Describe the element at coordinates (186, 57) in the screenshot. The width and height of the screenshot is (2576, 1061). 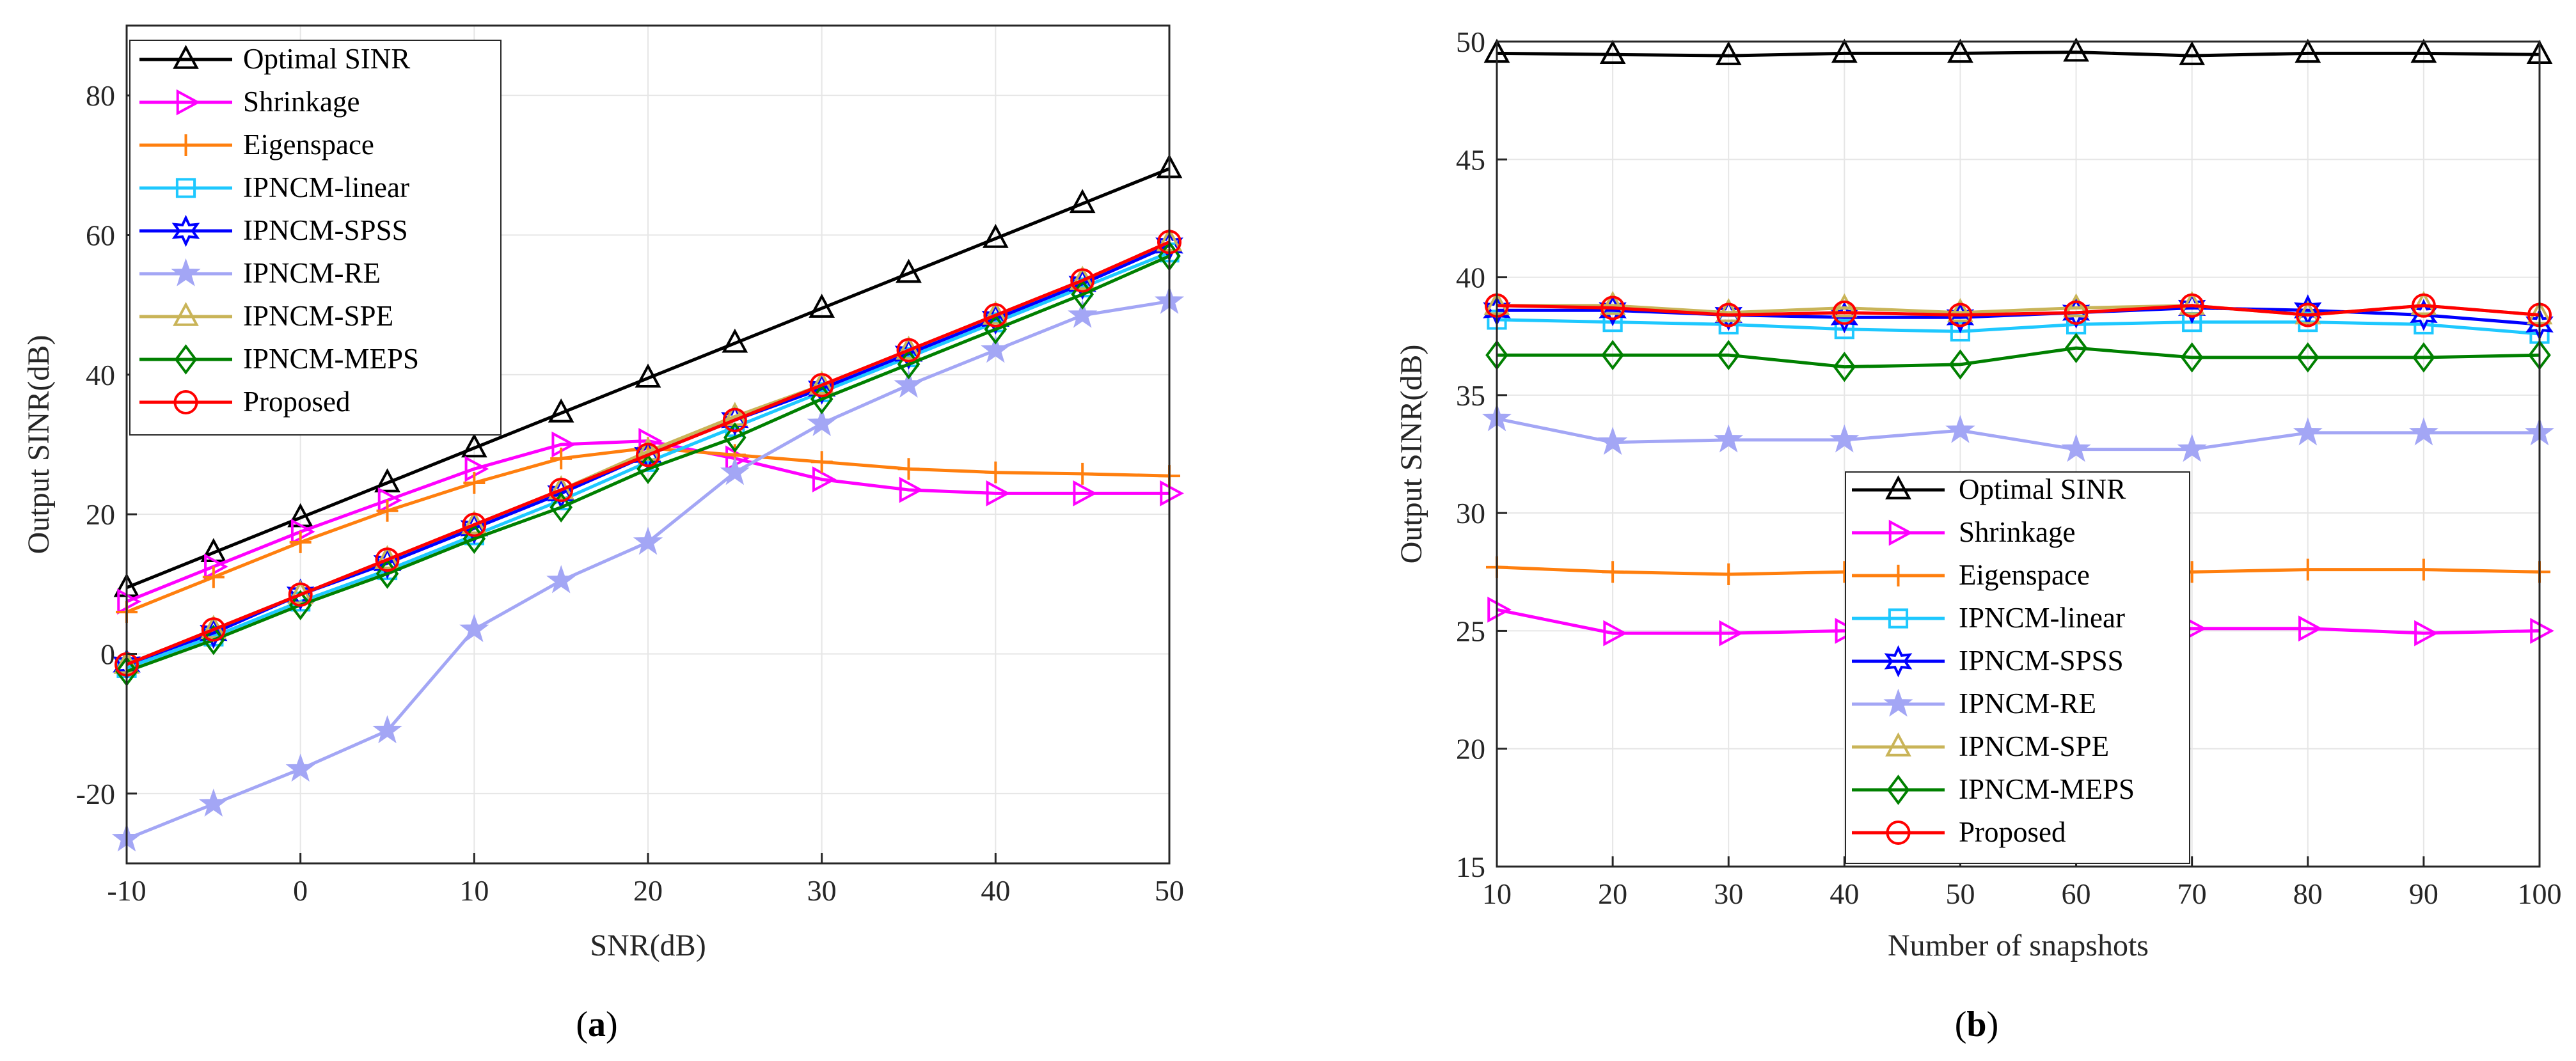
I see `panel-a-legend-marker-optimal-sinr` at that location.